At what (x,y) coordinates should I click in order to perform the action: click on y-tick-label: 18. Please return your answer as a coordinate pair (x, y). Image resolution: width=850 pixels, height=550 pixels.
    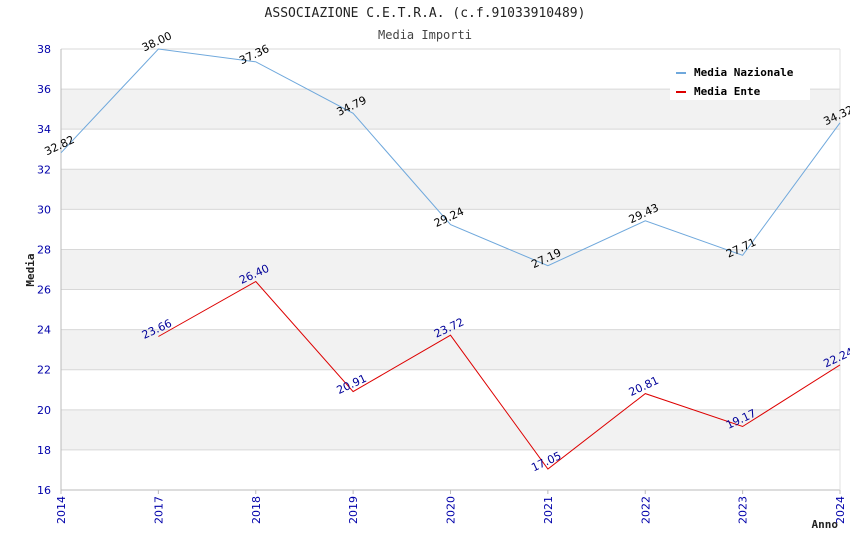
    Looking at the image, I should click on (44, 450).